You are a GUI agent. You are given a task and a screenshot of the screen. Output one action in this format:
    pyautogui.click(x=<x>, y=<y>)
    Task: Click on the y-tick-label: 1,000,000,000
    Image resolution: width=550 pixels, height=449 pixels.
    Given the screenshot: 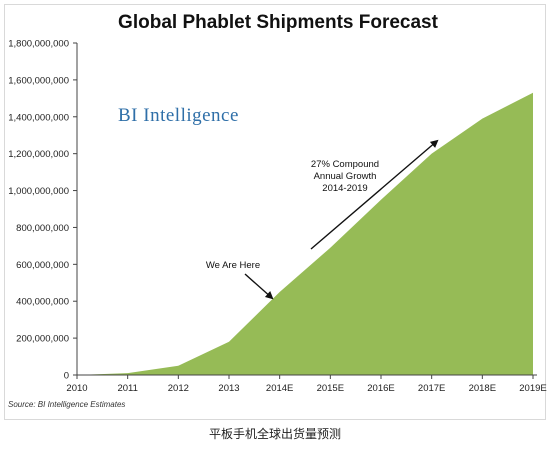 What is the action you would take?
    pyautogui.click(x=38, y=191)
    